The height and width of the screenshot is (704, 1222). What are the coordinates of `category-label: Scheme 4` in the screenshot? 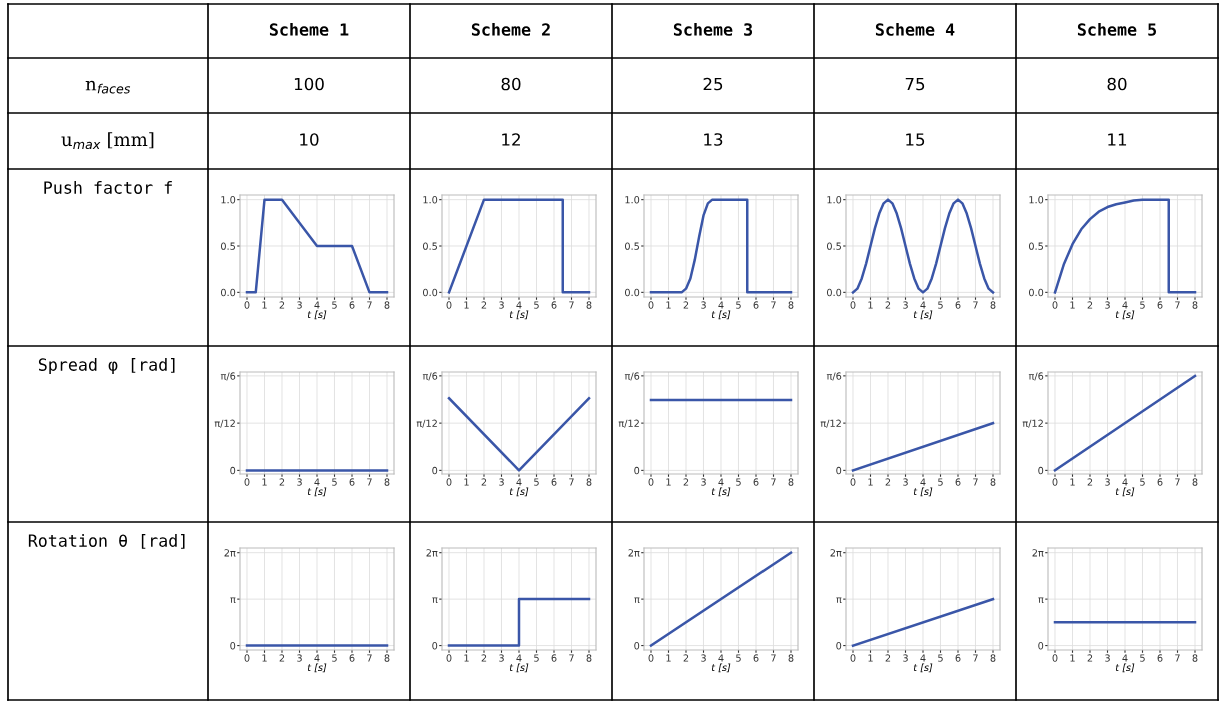 It's located at (915, 29).